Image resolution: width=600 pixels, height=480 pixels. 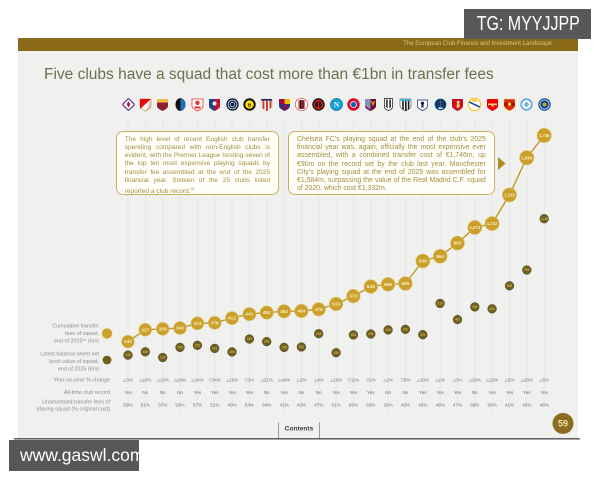 I want to click on svg-text: Unamortised transfer fees of, so click(x=76, y=403).